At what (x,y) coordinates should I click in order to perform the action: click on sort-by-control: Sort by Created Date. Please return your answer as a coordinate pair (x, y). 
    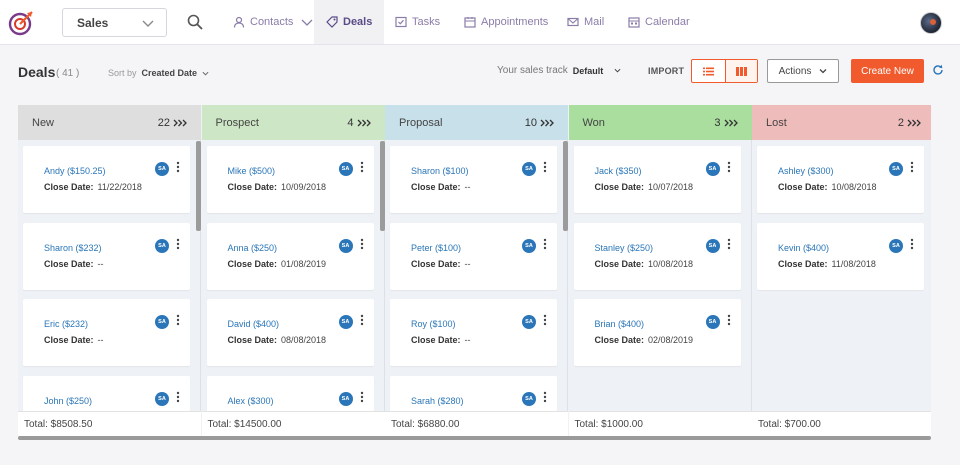
    Looking at the image, I should click on (158, 73).